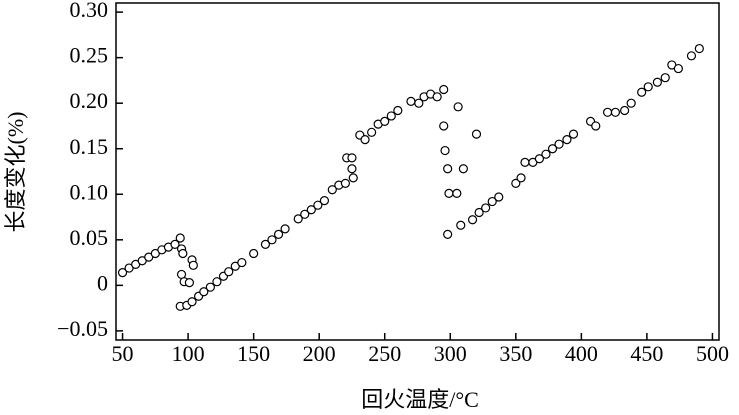 The image size is (739, 415). What do you see at coordinates (89, 55) in the screenshot?
I see `y-tick-label: 0.25` at bounding box center [89, 55].